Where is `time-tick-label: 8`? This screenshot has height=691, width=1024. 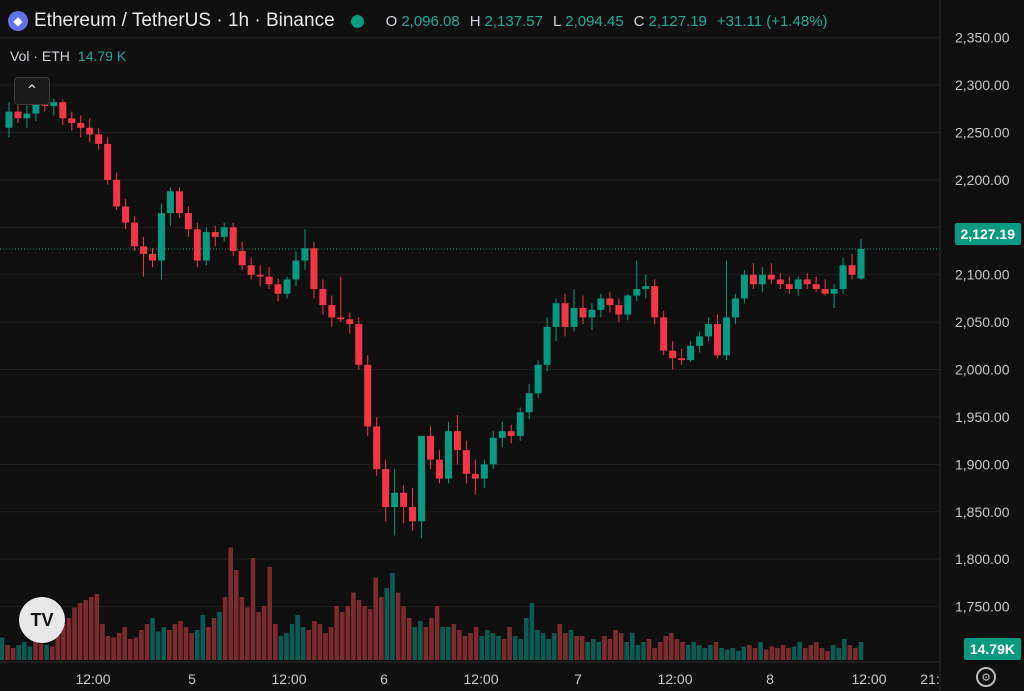
time-tick-label: 8 is located at coordinates (770, 679).